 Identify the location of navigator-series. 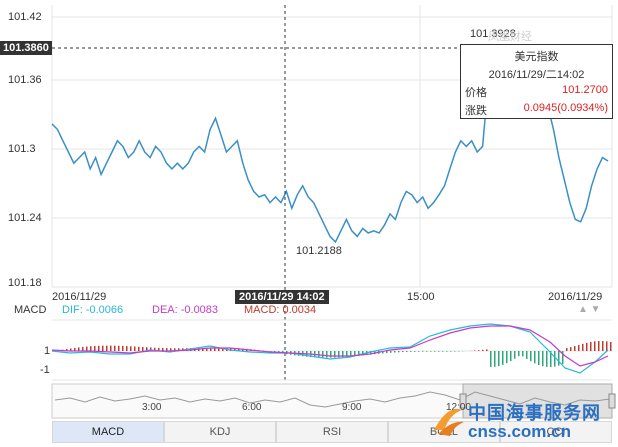
(332, 399).